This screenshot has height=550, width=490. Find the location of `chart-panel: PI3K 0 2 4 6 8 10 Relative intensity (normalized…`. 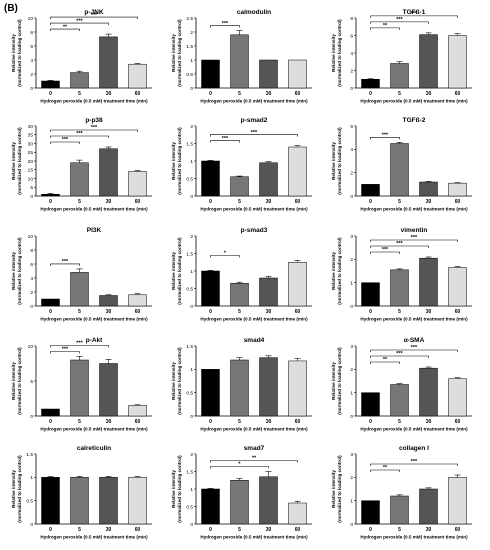

chart-panel: PI3K 0 2 4 6 8 10 Relative intensity (normalized… is located at coordinates (81, 274).